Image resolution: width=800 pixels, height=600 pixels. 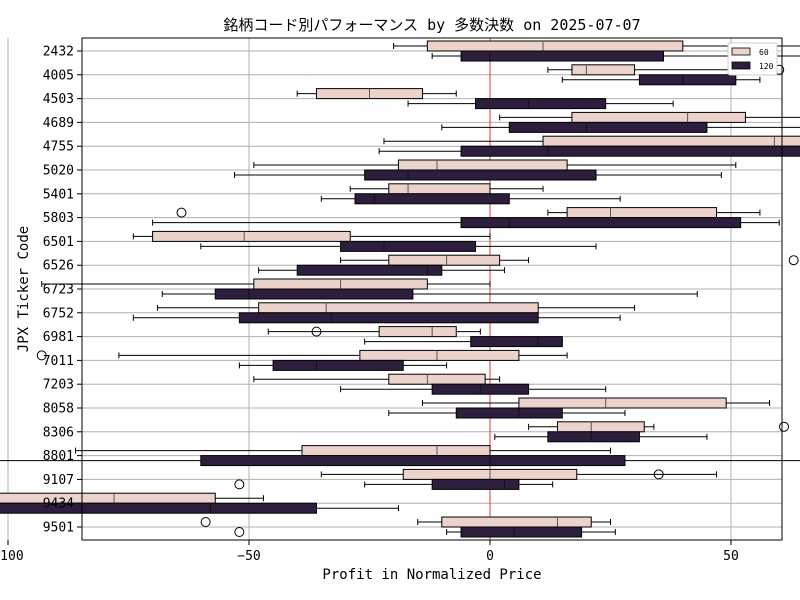 I want to click on x-tick-label: 50, so click(x=731, y=556).